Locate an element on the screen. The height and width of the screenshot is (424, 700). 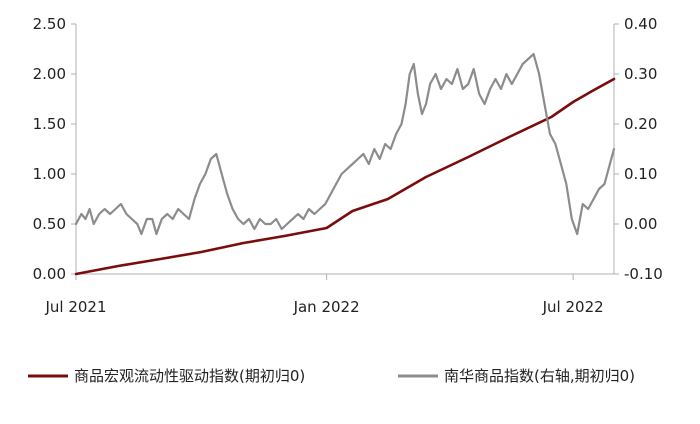
legend-label: 南华商品指数(右轴,期初归0) is located at coordinates (539, 376).